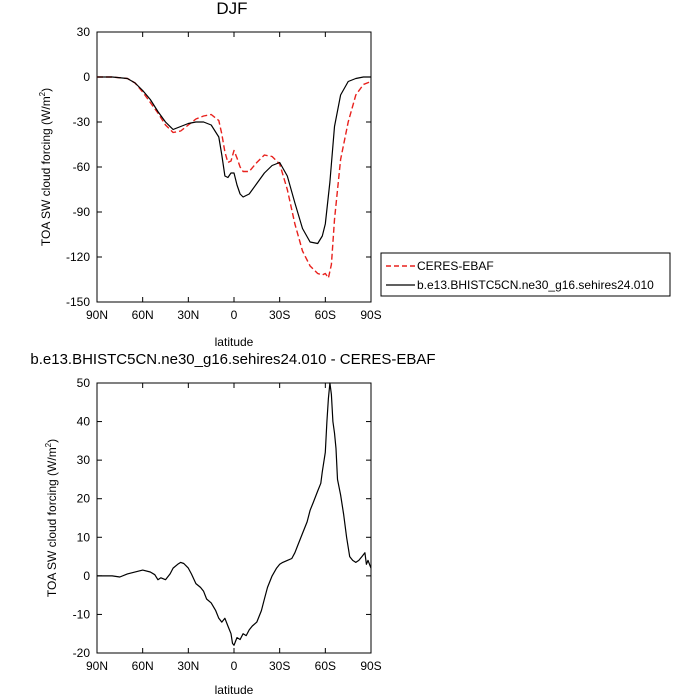 Image resolution: width=700 pixels, height=700 pixels. I want to click on y-tick-label: 10, so click(84, 537).